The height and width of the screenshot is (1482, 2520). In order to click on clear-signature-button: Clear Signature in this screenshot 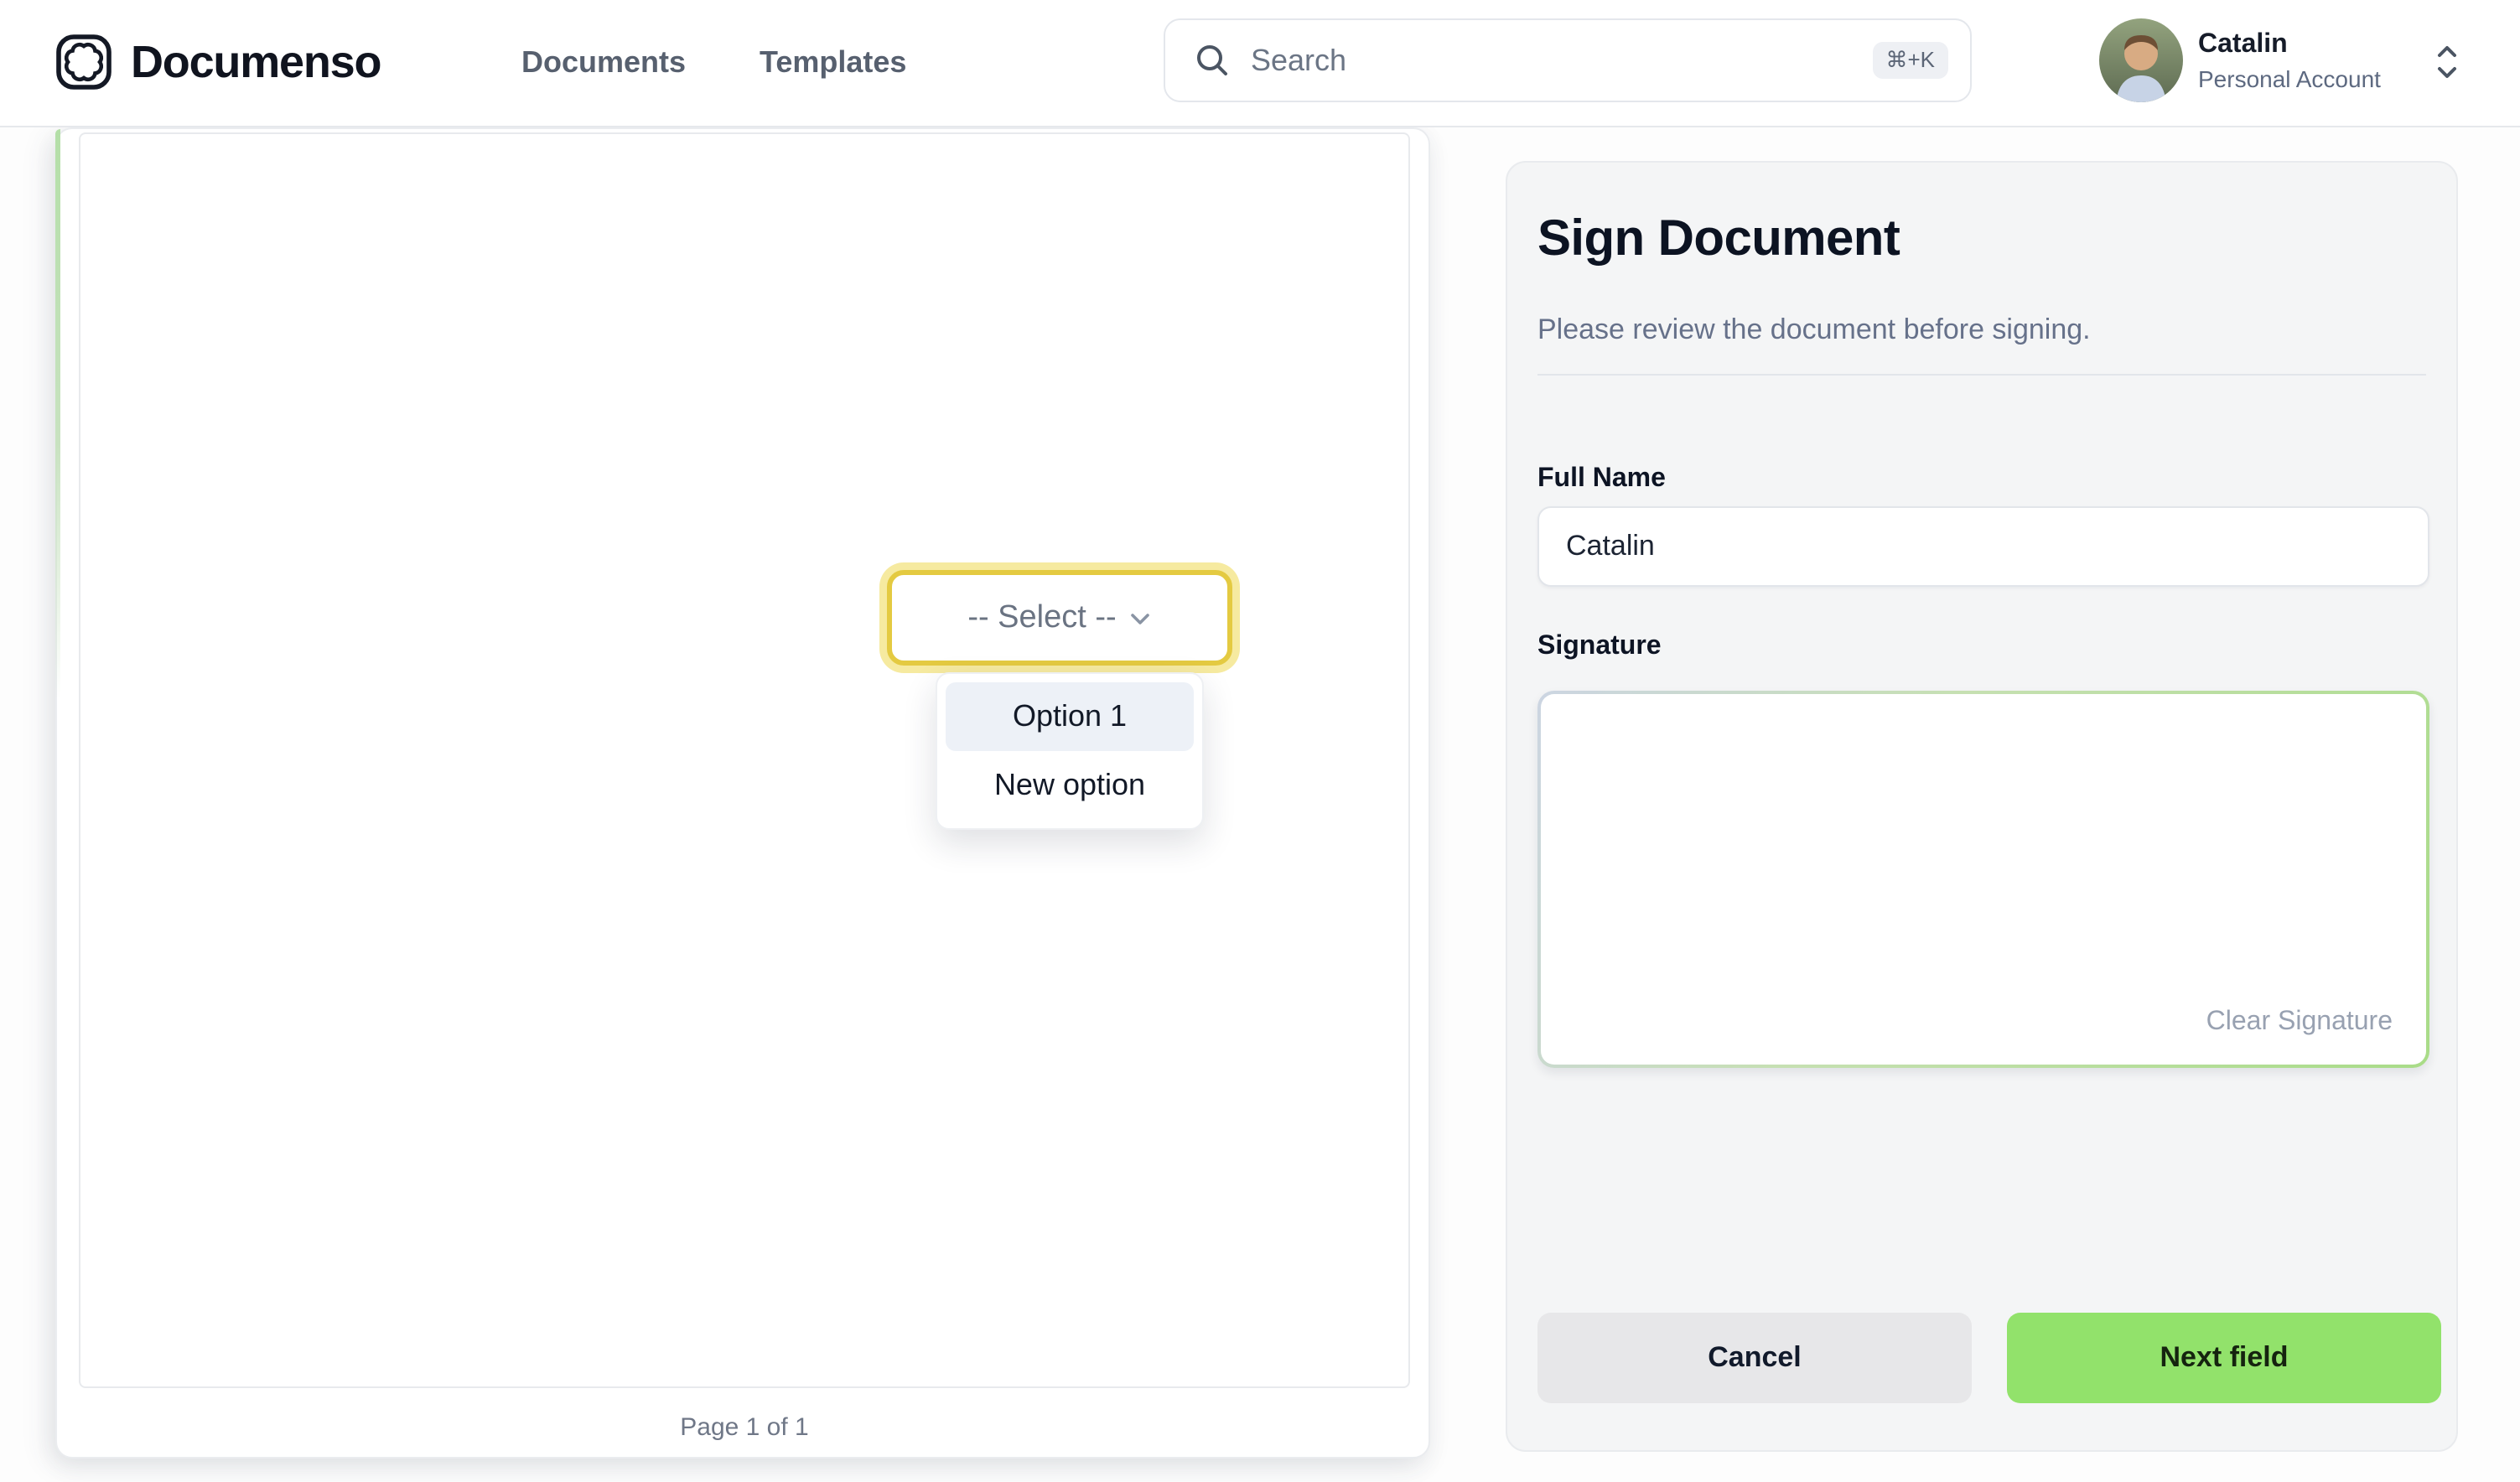, I will do `click(2299, 1022)`.